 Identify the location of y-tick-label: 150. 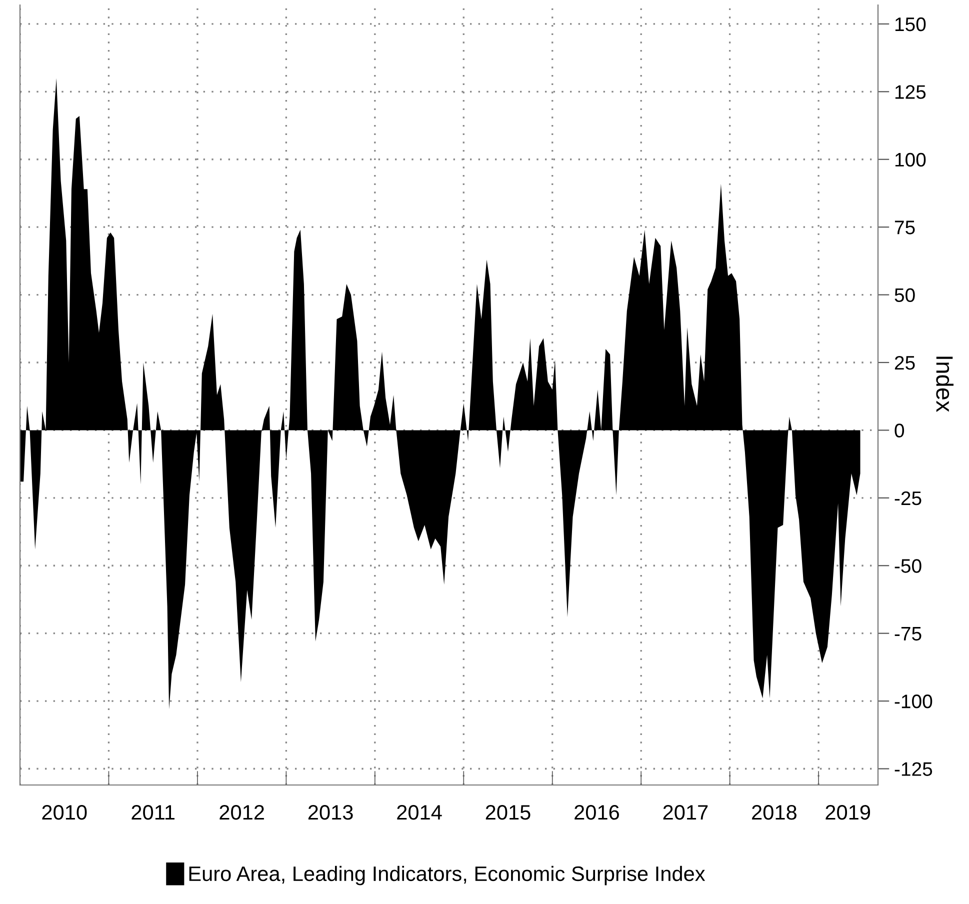
(910, 24).